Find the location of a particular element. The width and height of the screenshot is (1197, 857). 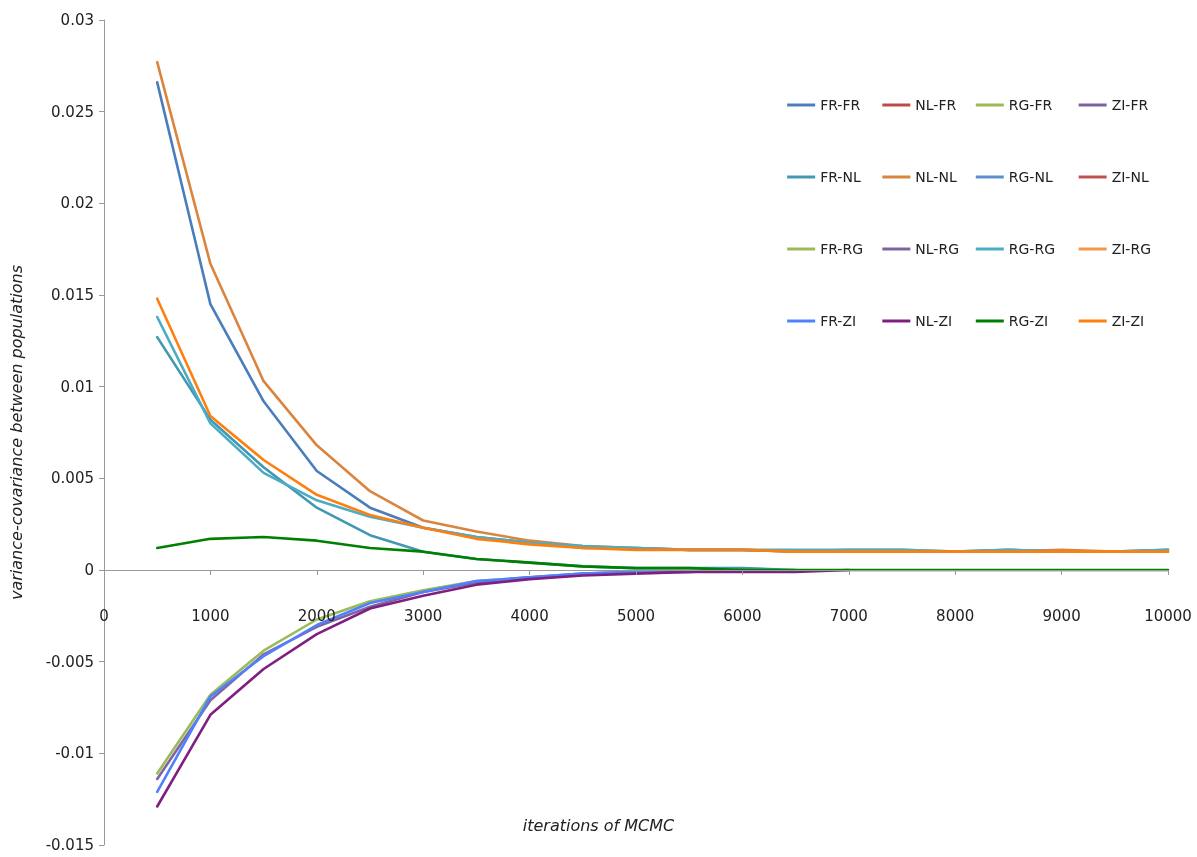

x-tick-label: 1000 is located at coordinates (210, 615).